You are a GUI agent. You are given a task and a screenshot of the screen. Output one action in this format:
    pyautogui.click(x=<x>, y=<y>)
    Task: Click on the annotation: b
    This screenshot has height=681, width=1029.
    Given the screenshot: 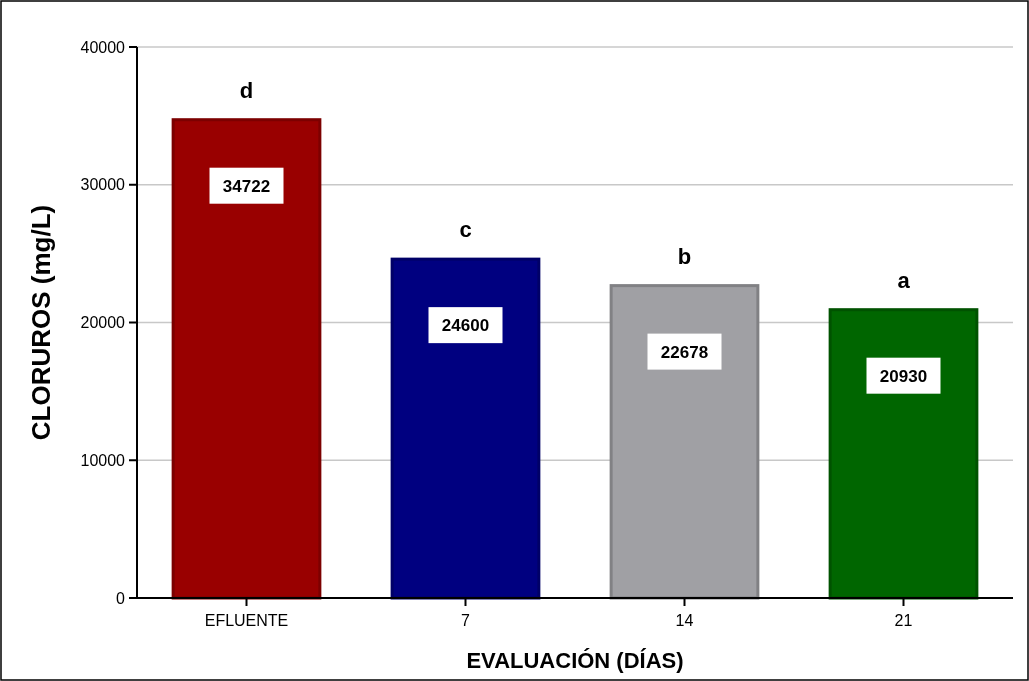 What is the action you would take?
    pyautogui.click(x=684, y=256)
    